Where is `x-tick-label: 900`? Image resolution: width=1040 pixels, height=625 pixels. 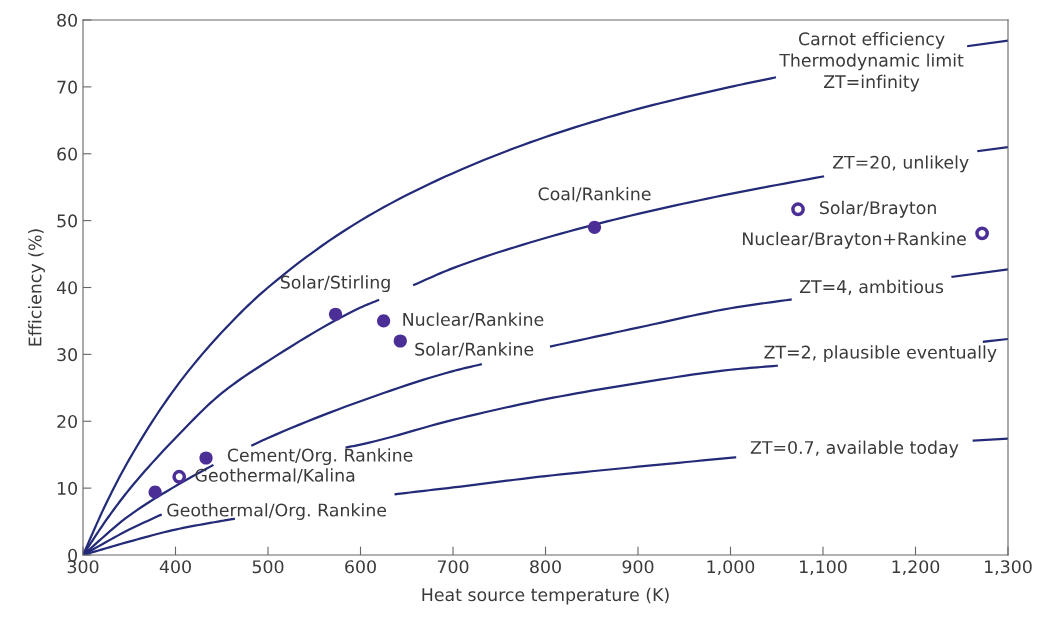 x-tick-label: 900 is located at coordinates (638, 567).